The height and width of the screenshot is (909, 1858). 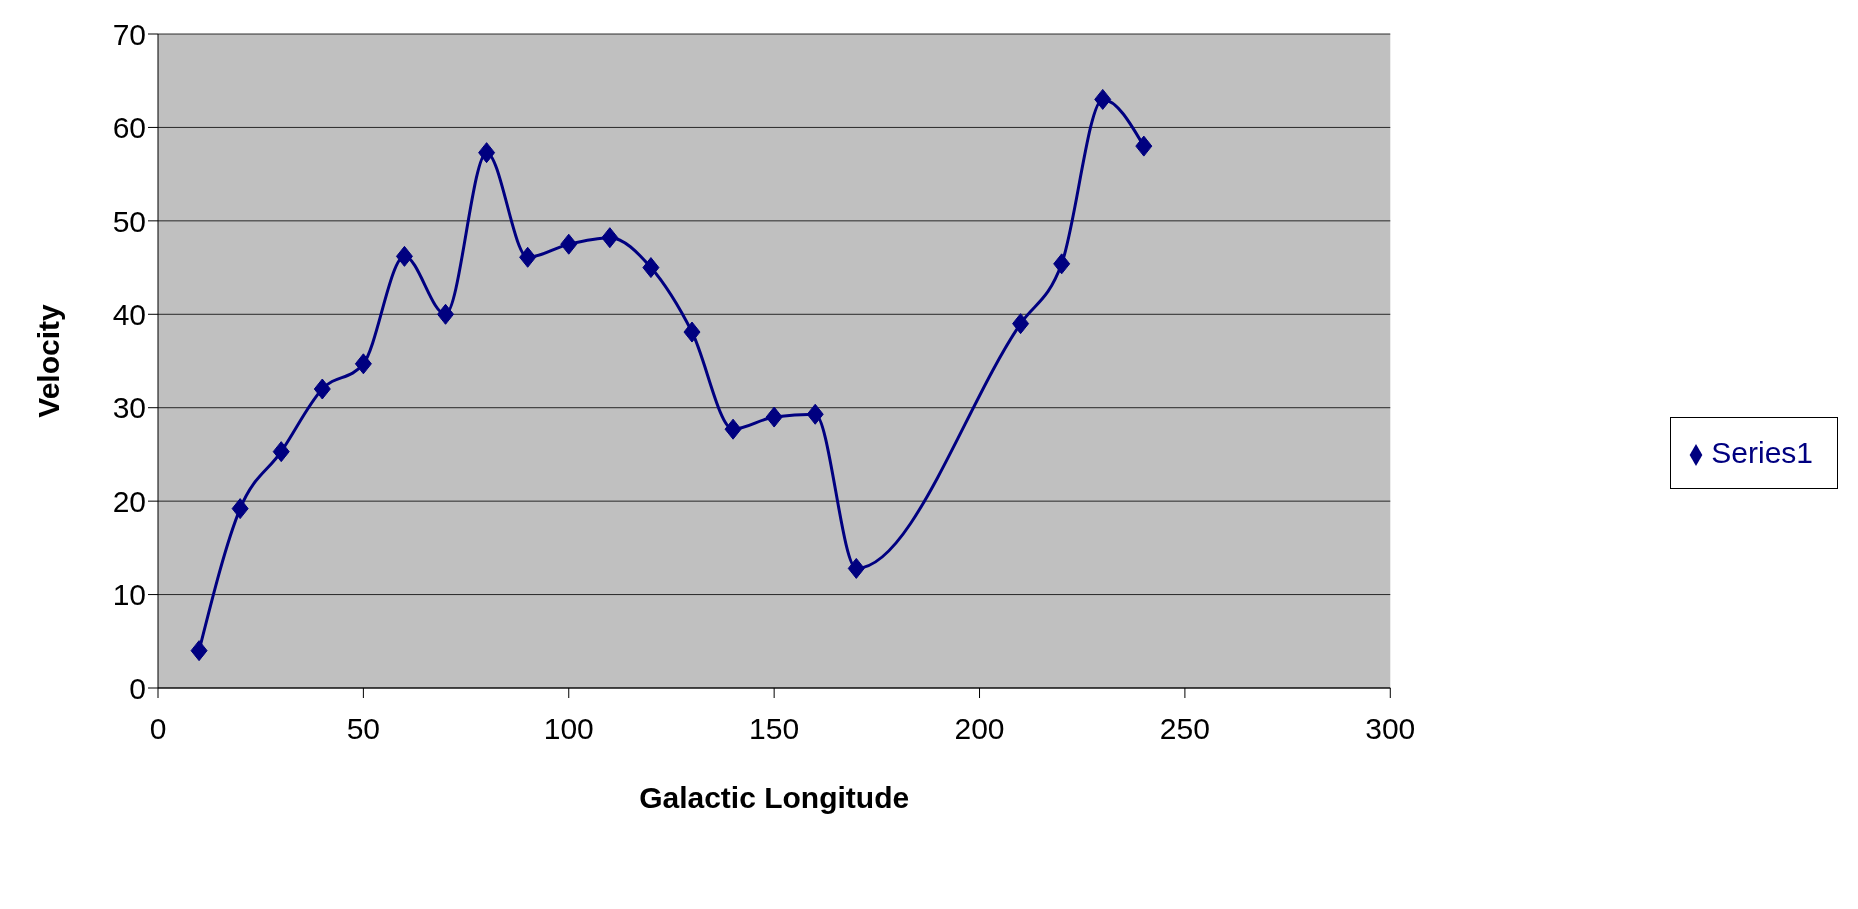 What do you see at coordinates (129, 314) in the screenshot?
I see `y-tick-label: 40` at bounding box center [129, 314].